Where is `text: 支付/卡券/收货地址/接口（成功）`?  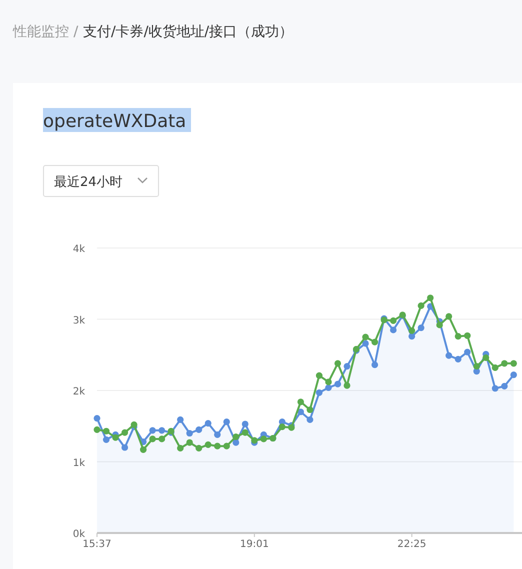
text: 支付/卡券/收货地址/接口（成功） is located at coordinates (188, 32).